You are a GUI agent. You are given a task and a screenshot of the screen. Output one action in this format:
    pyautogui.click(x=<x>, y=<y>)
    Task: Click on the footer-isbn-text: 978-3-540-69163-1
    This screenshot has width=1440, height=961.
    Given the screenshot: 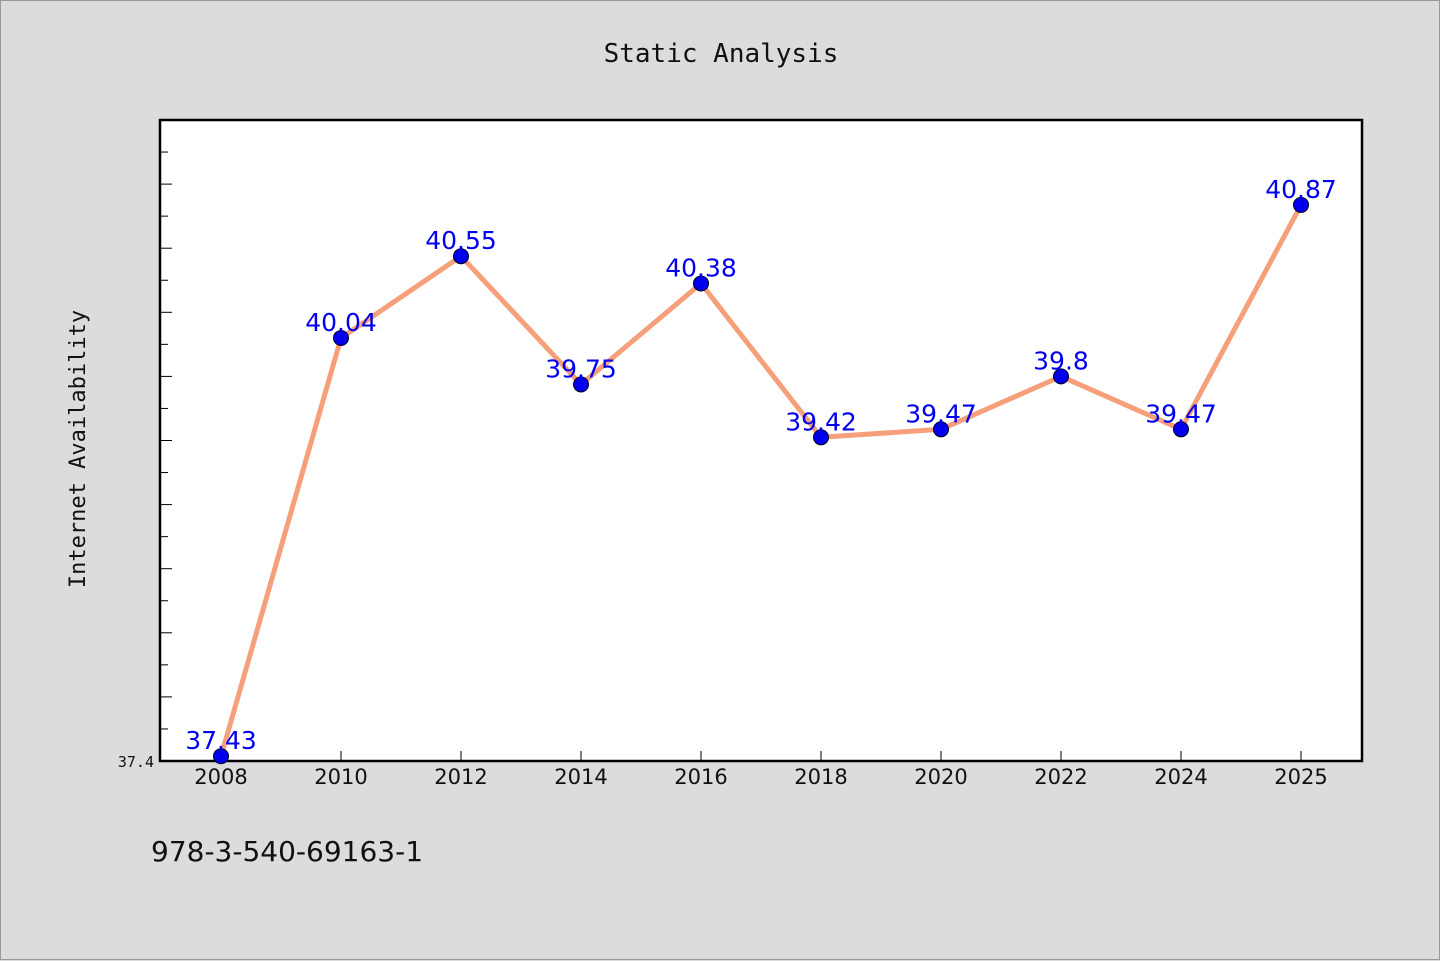 What is the action you would take?
    pyautogui.click(x=287, y=851)
    